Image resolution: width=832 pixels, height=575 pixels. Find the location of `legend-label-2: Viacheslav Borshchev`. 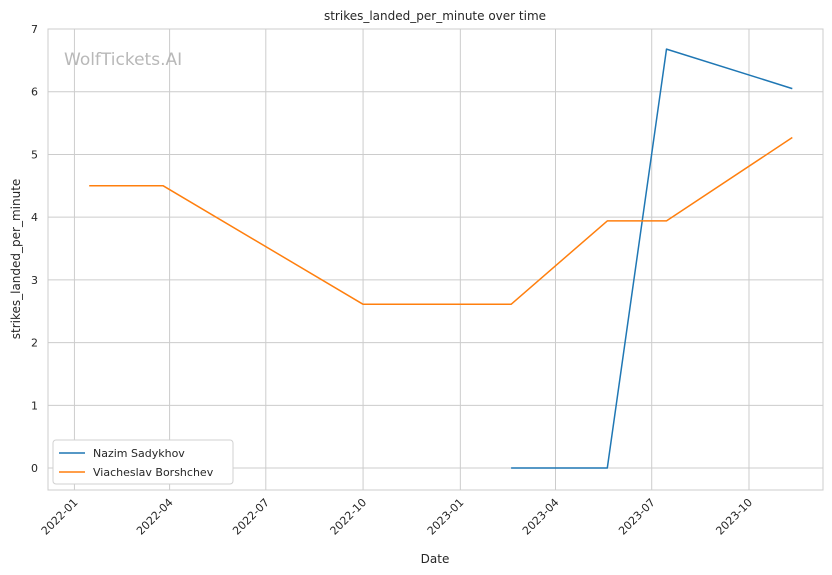

legend-label-2: Viacheslav Borshchev is located at coordinates (153, 472).